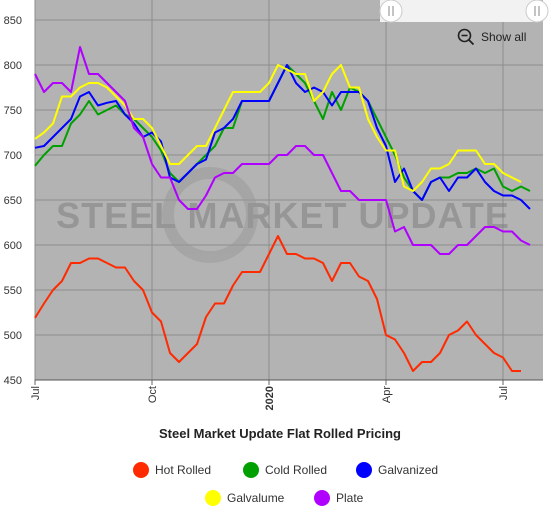 Image resolution: width=560 pixels, height=512 pixels. Describe the element at coordinates (210, 215) in the screenshot. I see `watermark-ring-icon` at that location.